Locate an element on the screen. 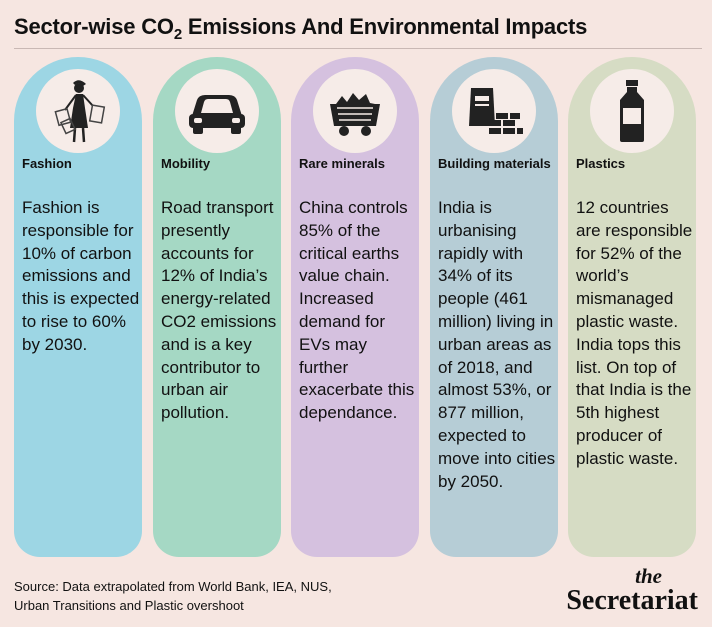 The width and height of the screenshot is (712, 627). title-subscript: 2 is located at coordinates (177, 34).